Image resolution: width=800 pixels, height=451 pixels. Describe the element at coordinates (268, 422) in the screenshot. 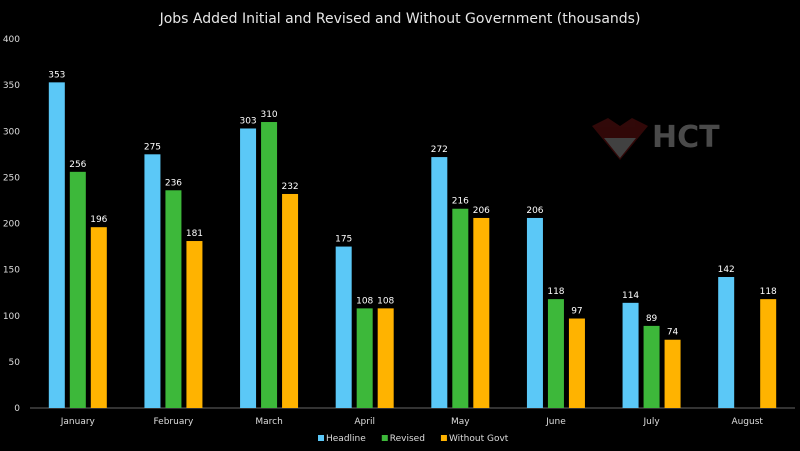

I see `x-tick-label: March` at that location.